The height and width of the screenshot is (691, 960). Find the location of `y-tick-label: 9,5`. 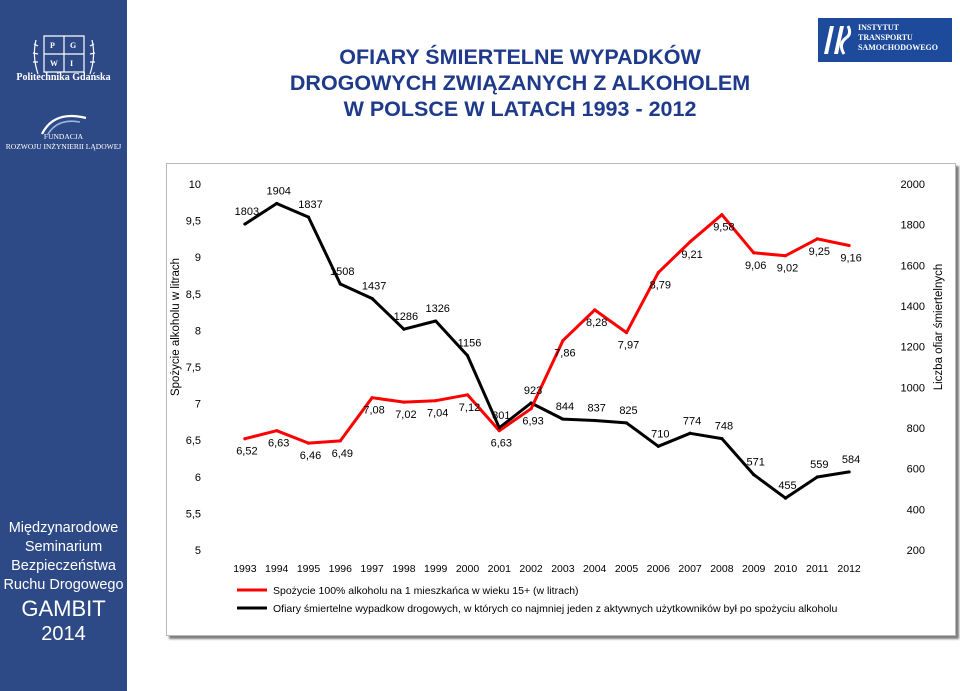

y-tick-label: 9,5 is located at coordinates (193, 222).